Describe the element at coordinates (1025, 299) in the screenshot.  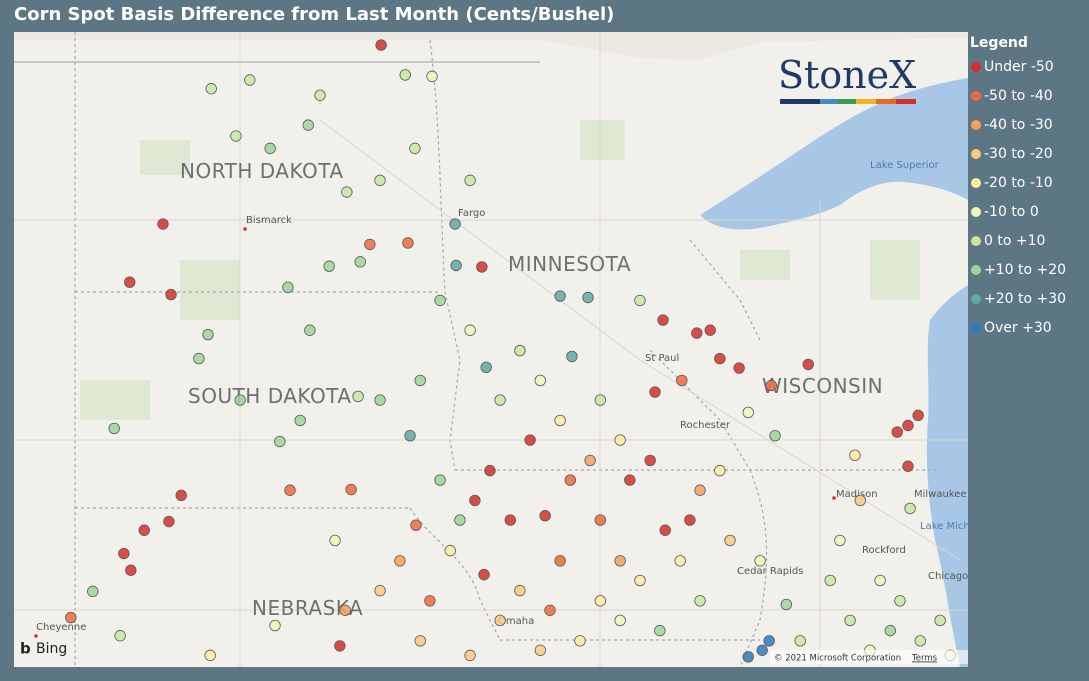
I see `legend-label: +20 to +30` at that location.